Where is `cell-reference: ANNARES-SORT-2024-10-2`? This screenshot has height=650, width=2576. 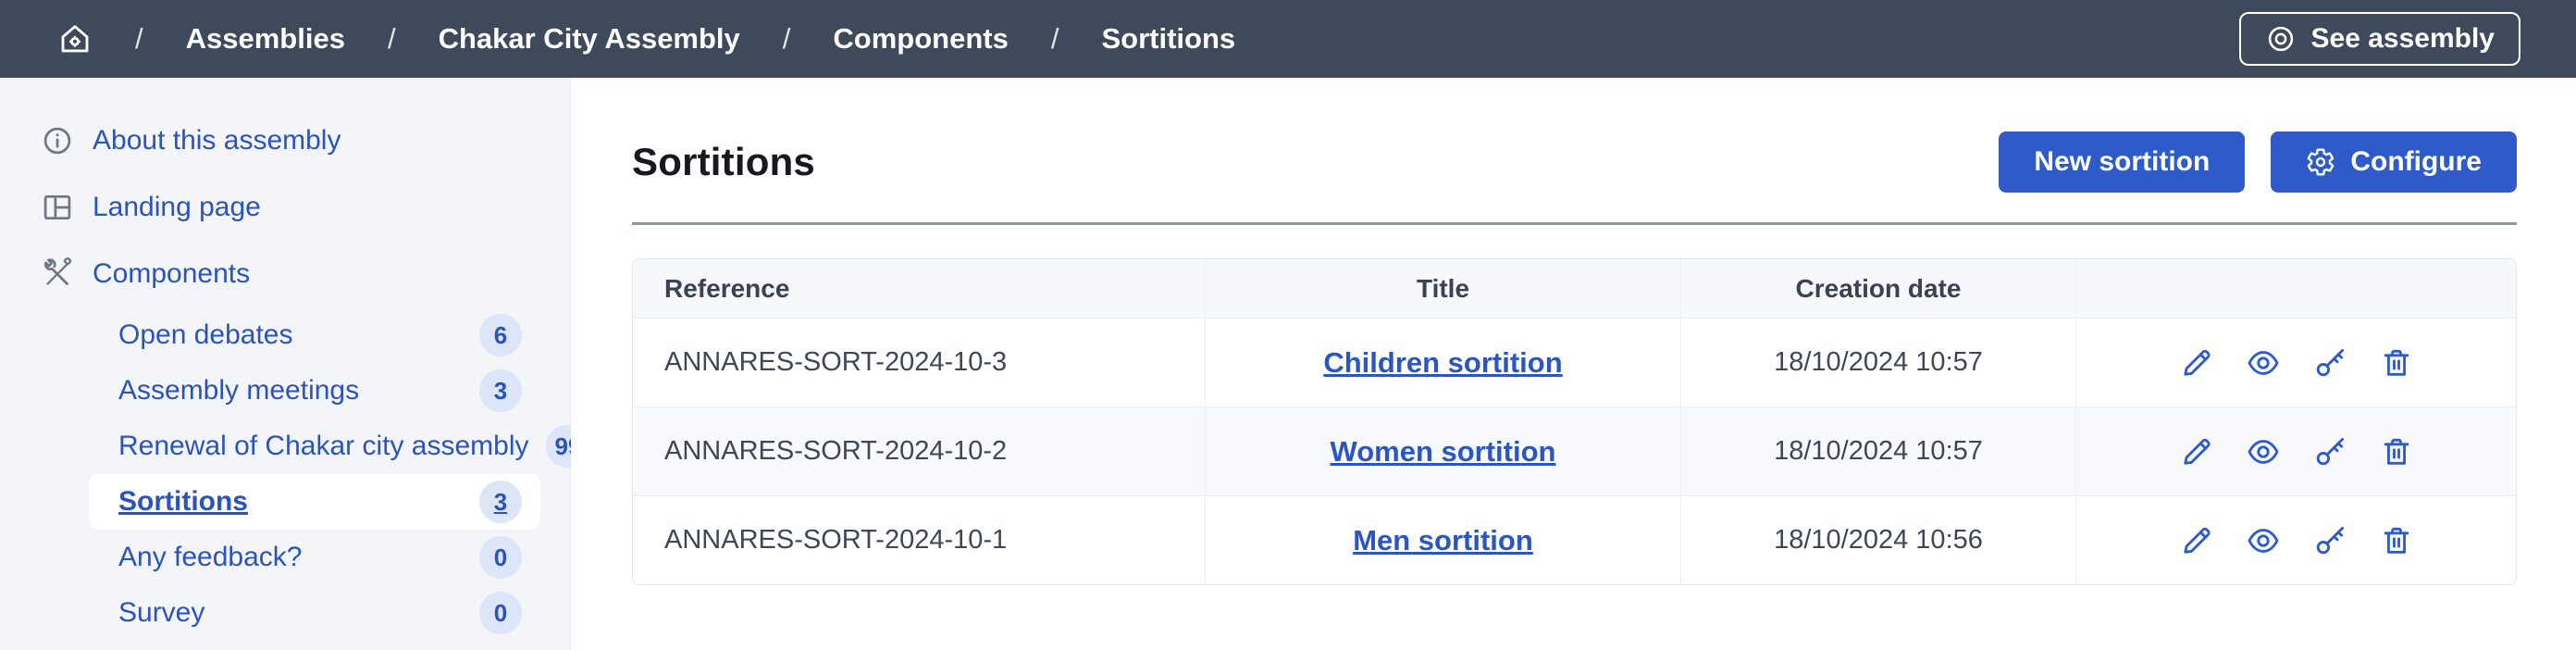 cell-reference: ANNARES-SORT-2024-10-2 is located at coordinates (920, 451).